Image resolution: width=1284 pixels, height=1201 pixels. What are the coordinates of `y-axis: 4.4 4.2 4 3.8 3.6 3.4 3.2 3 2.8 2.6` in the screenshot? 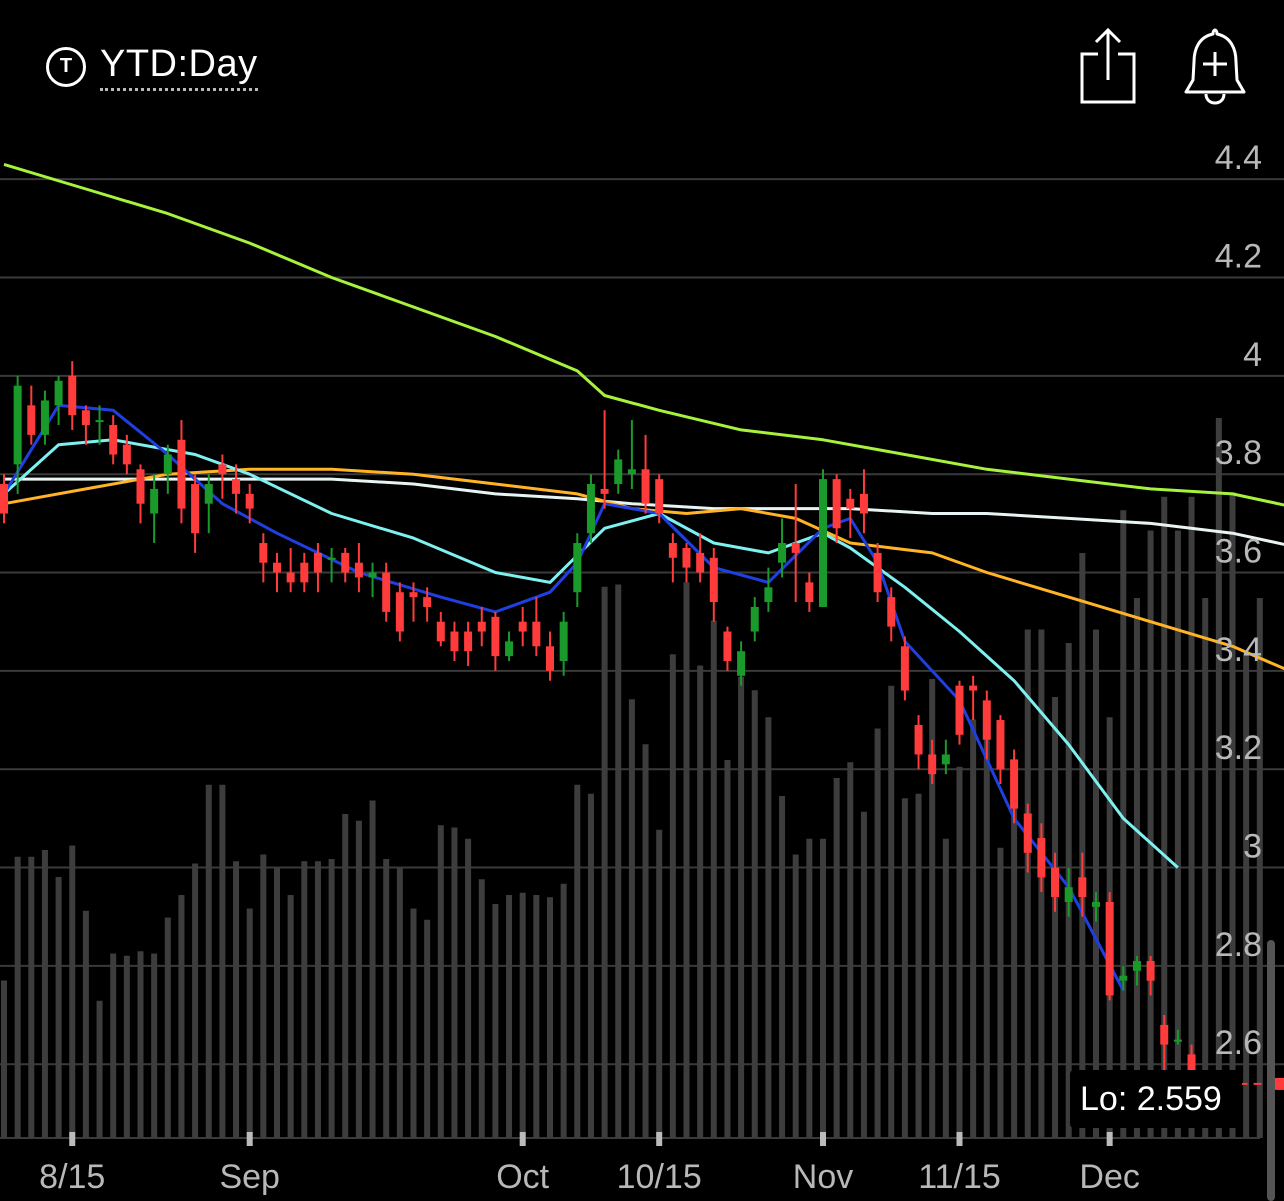 It's located at (1238, 600).